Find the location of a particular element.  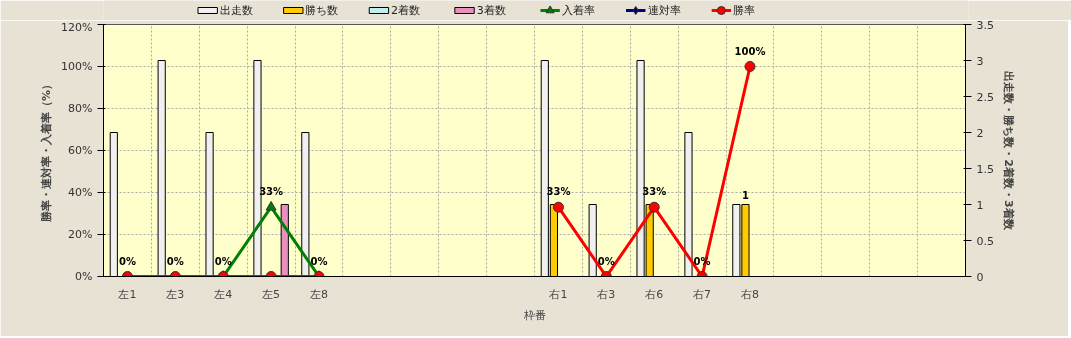

legend-label: 連対率 is located at coordinates (664, 10).